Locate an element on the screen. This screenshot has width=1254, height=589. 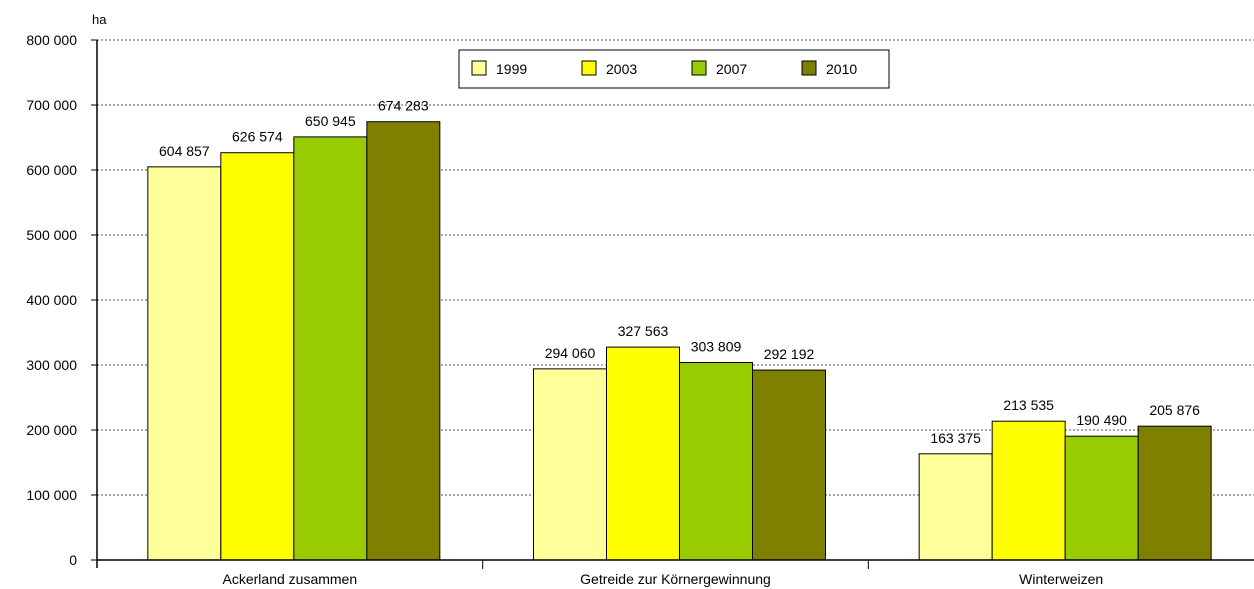
bar-value-label: 626 574 is located at coordinates (257, 137).